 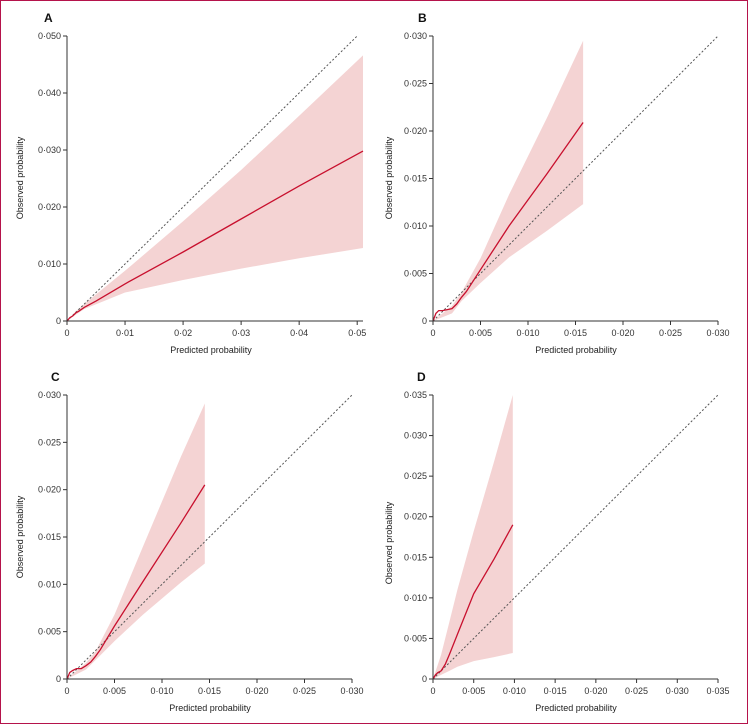 What do you see at coordinates (55, 377) in the screenshot?
I see `panel-c-label: C` at bounding box center [55, 377].